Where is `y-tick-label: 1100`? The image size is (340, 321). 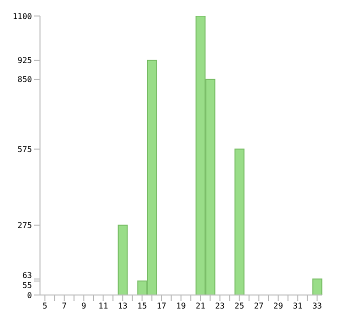
y-tick-label: 1100 is located at coordinates (22, 16).